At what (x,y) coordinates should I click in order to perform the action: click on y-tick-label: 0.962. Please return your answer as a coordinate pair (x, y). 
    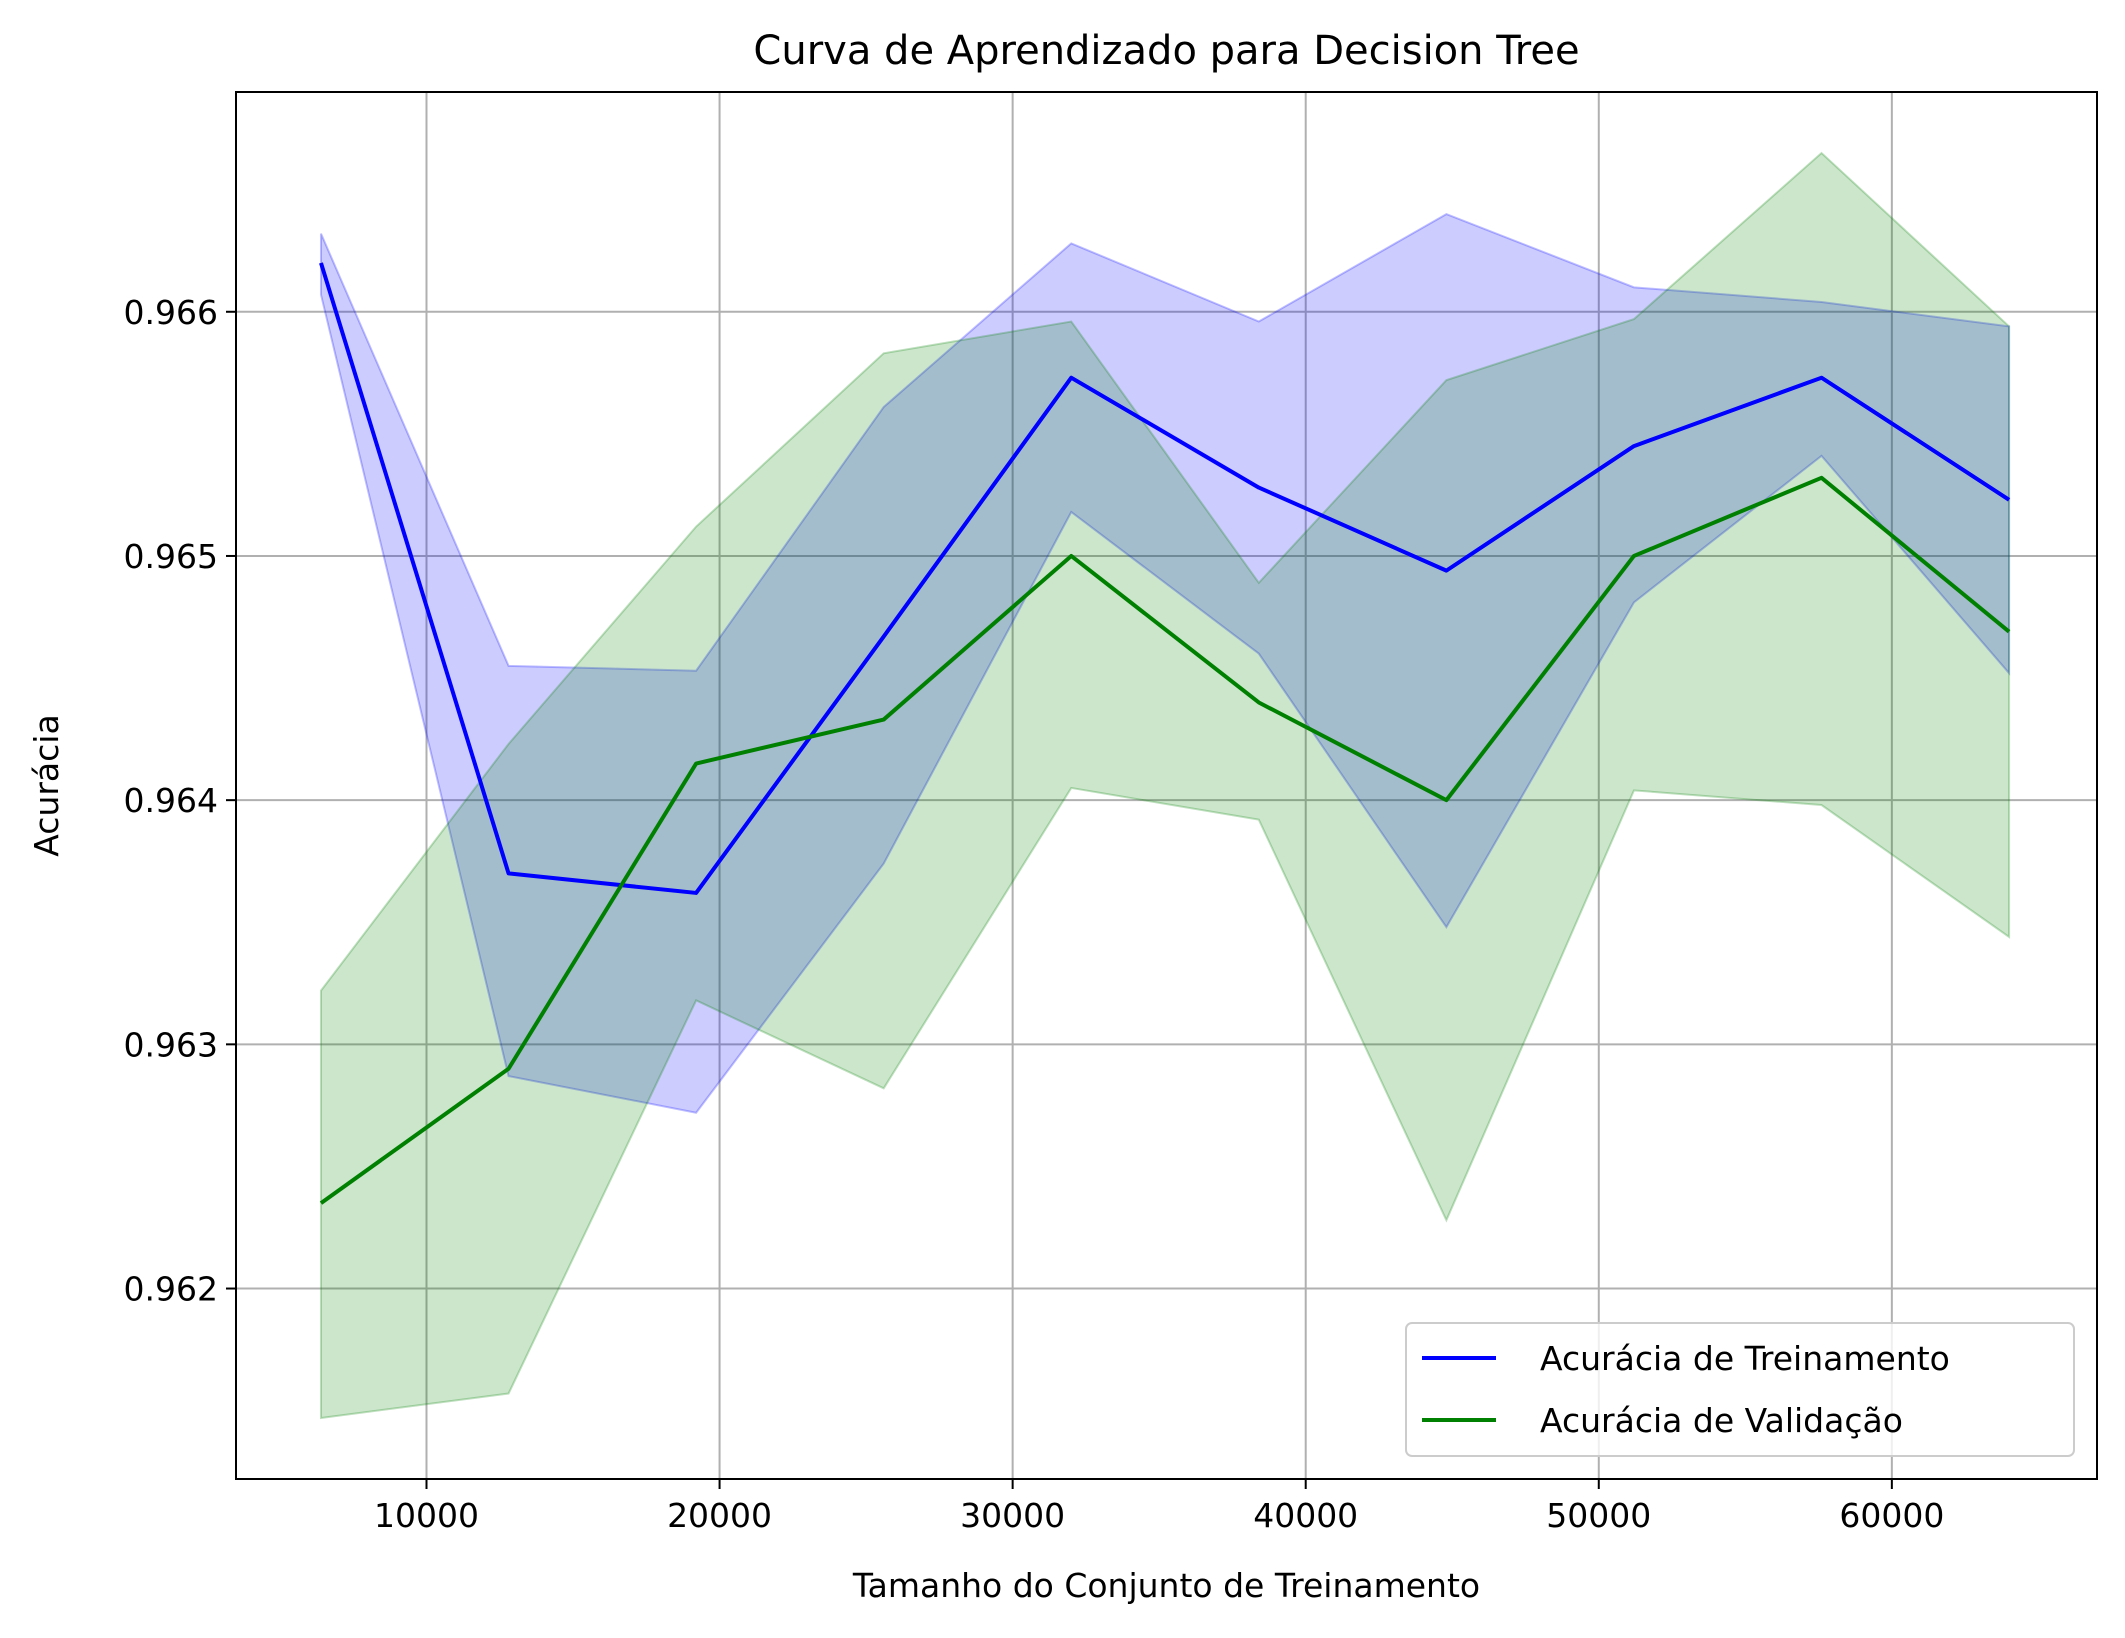
    Looking at the image, I should click on (171, 1289).